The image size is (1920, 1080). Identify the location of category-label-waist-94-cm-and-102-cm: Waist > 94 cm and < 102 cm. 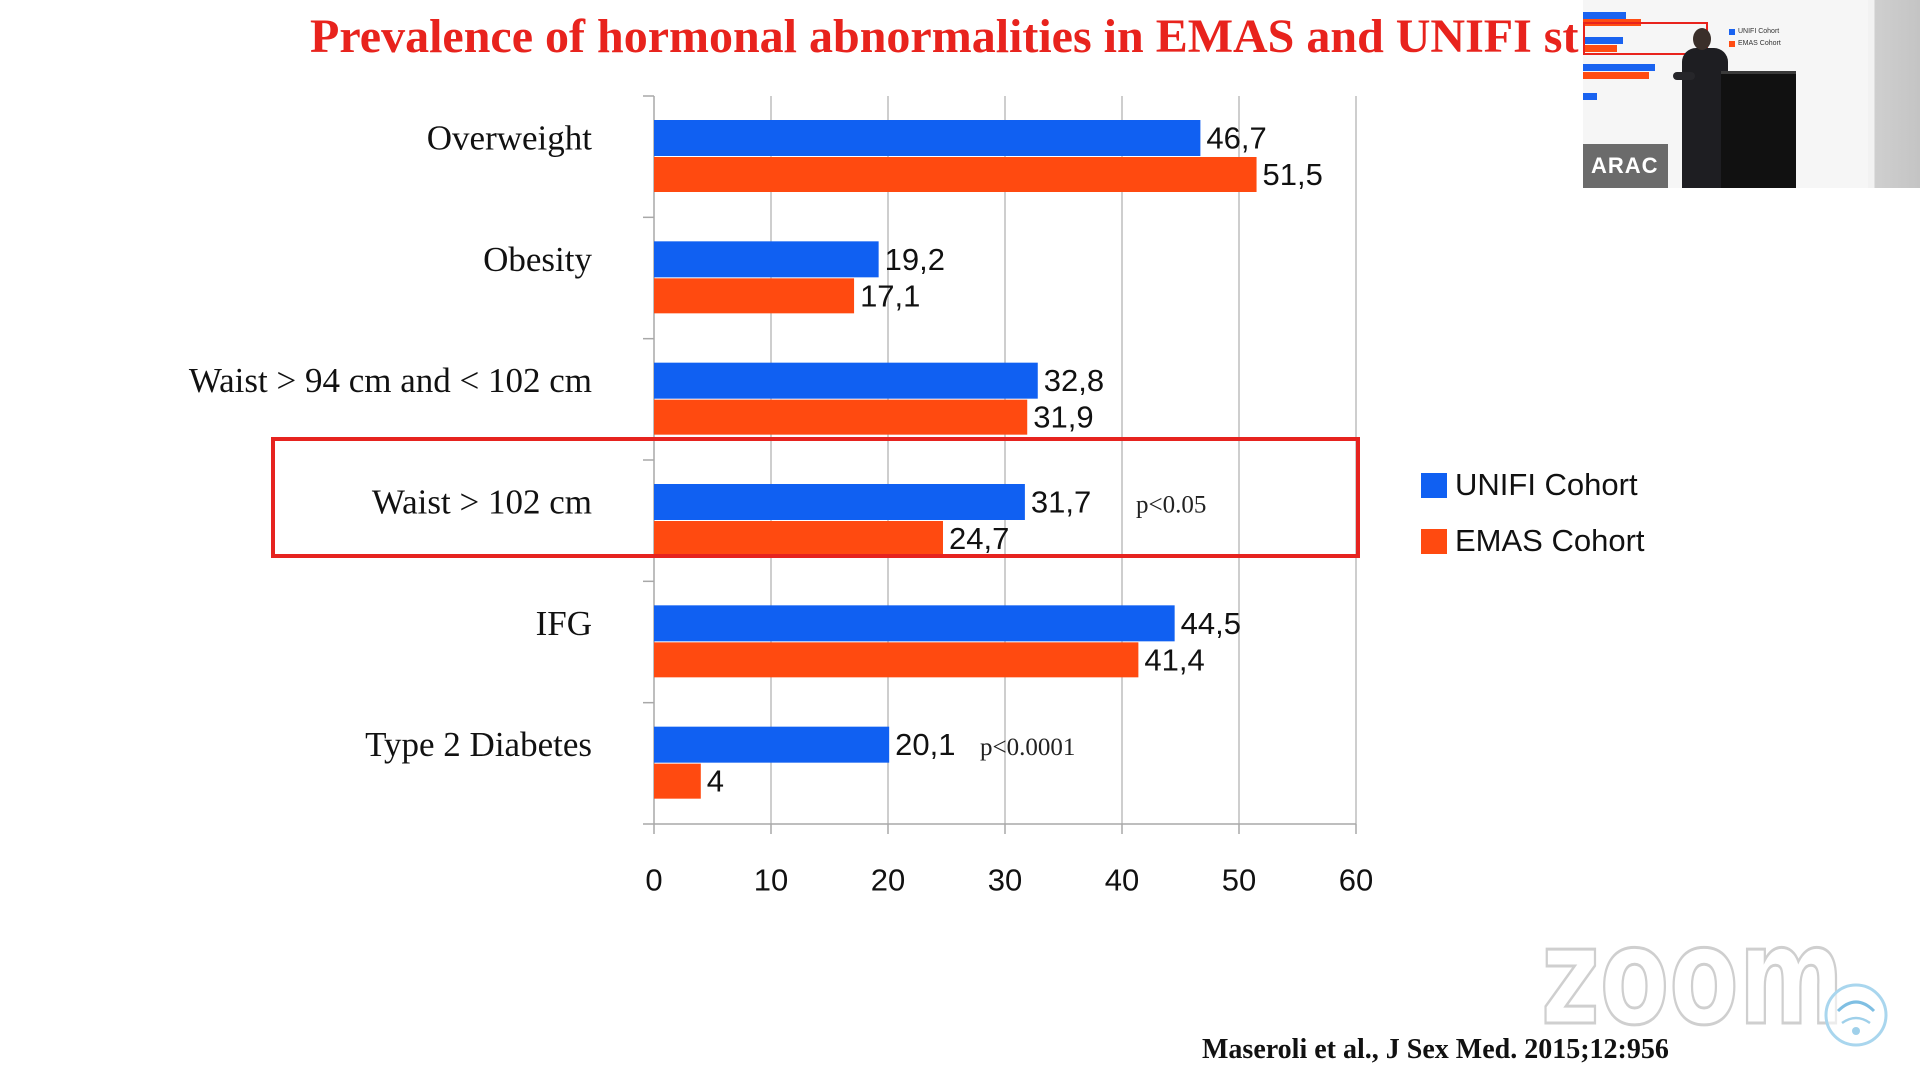
(390, 380).